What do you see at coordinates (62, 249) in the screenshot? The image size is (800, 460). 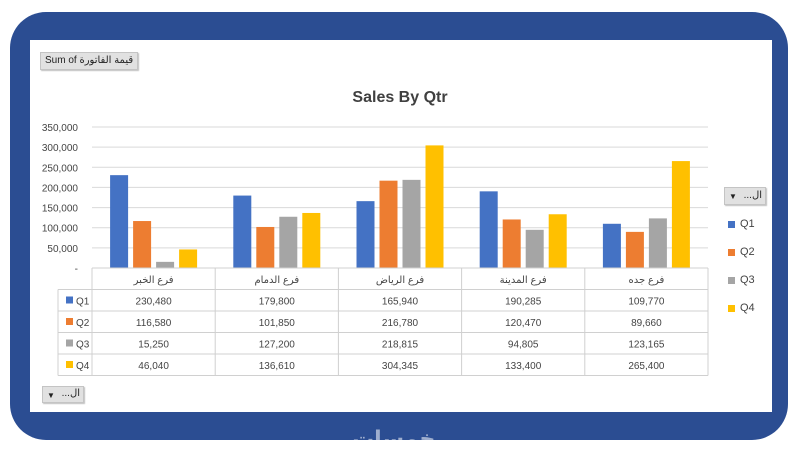 I see `y-tick-label: 50,000` at bounding box center [62, 249].